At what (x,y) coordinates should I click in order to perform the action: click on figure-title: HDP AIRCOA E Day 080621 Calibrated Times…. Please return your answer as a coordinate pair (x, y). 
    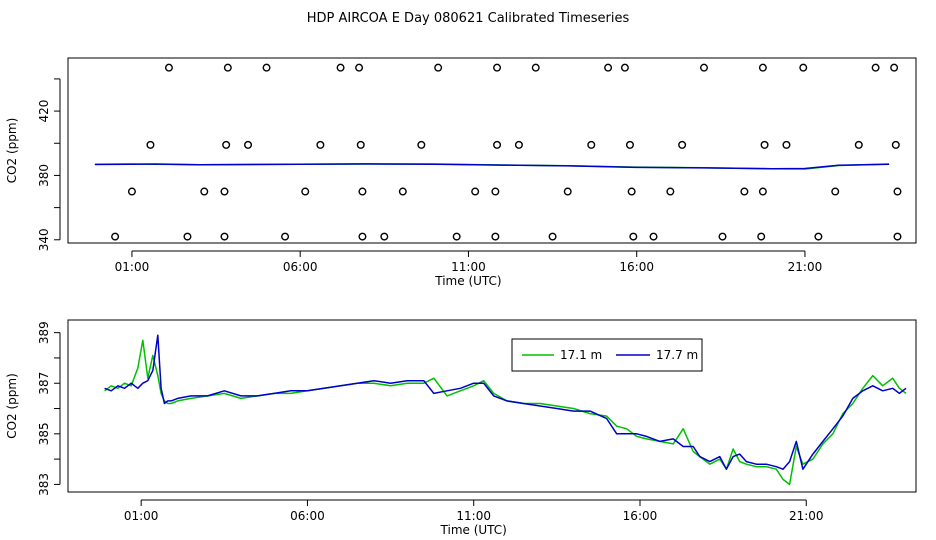
    Looking at the image, I should click on (468, 18).